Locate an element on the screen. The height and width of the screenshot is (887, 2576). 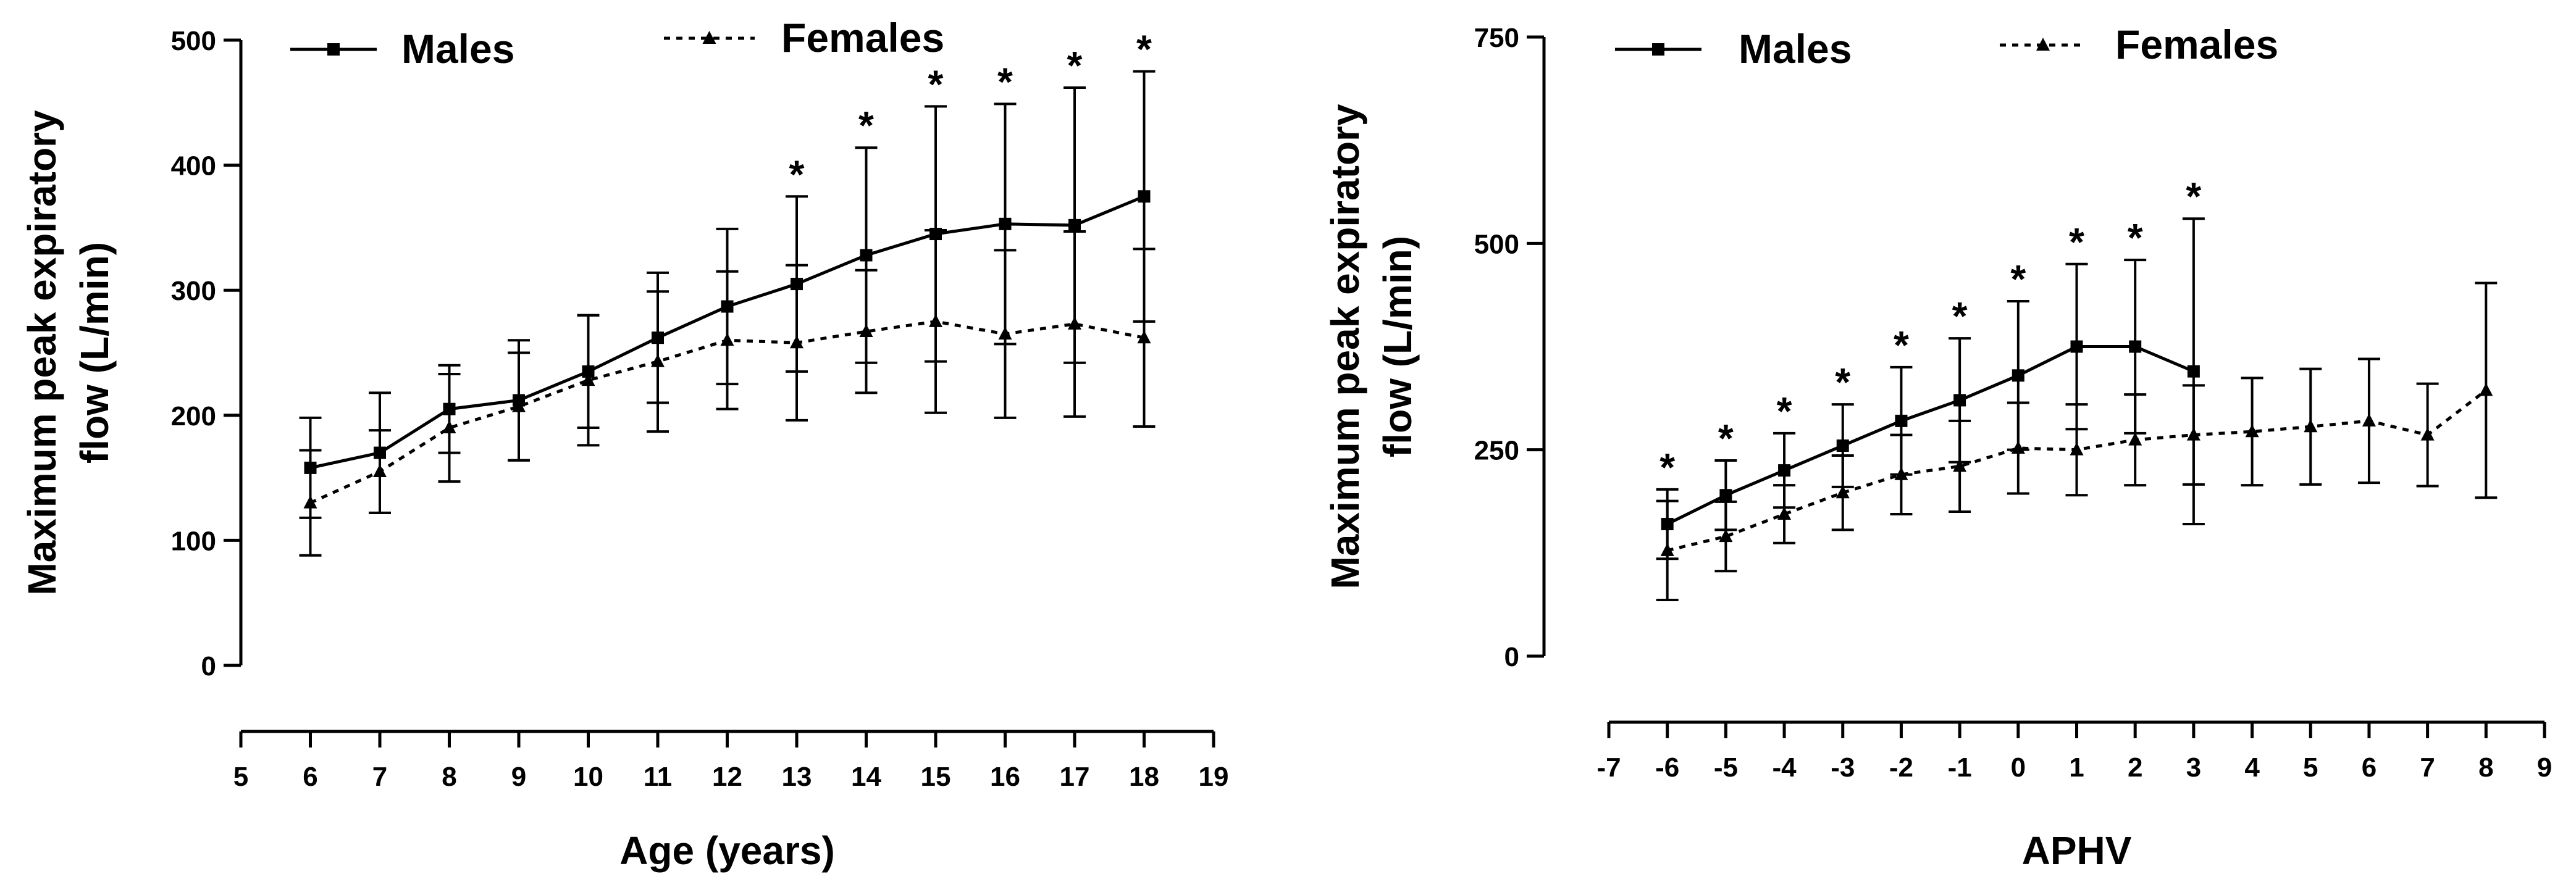
legend-marker-males is located at coordinates (1658, 49).